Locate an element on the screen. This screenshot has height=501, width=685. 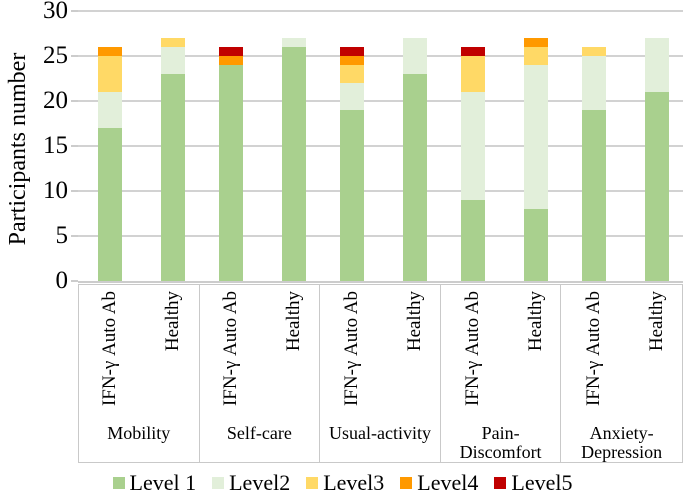
y-tick-label: 25 is located at coordinates (55, 55).